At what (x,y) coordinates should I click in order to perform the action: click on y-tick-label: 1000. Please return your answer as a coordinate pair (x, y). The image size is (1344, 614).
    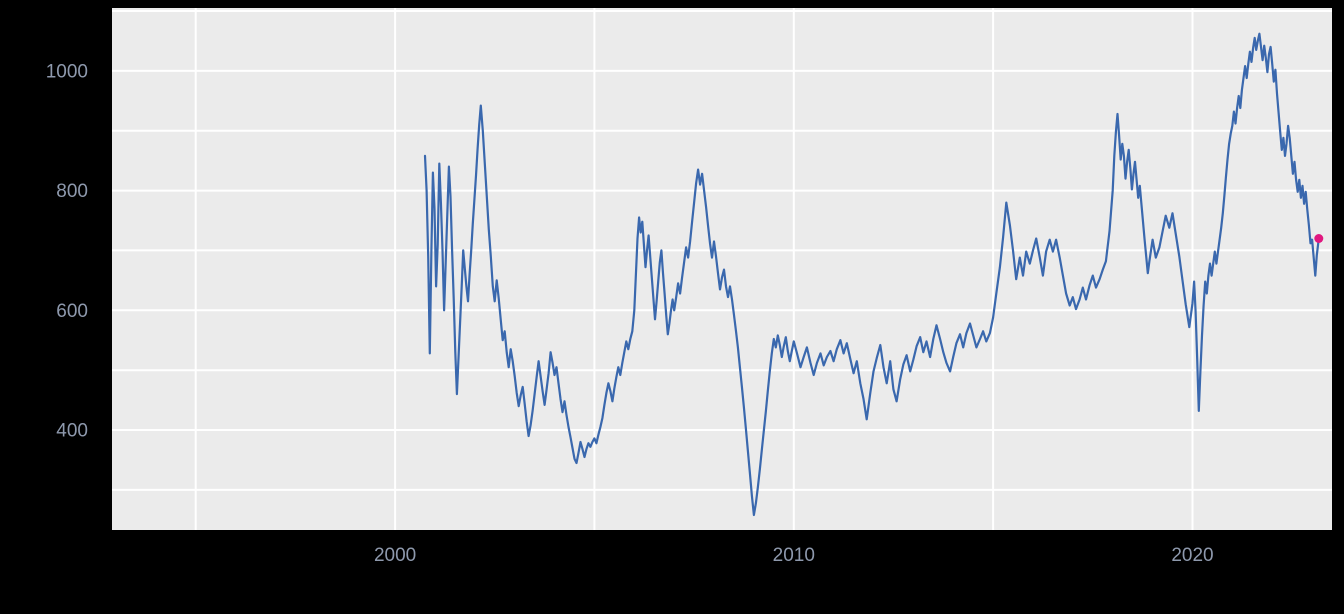
    Looking at the image, I should click on (67, 71).